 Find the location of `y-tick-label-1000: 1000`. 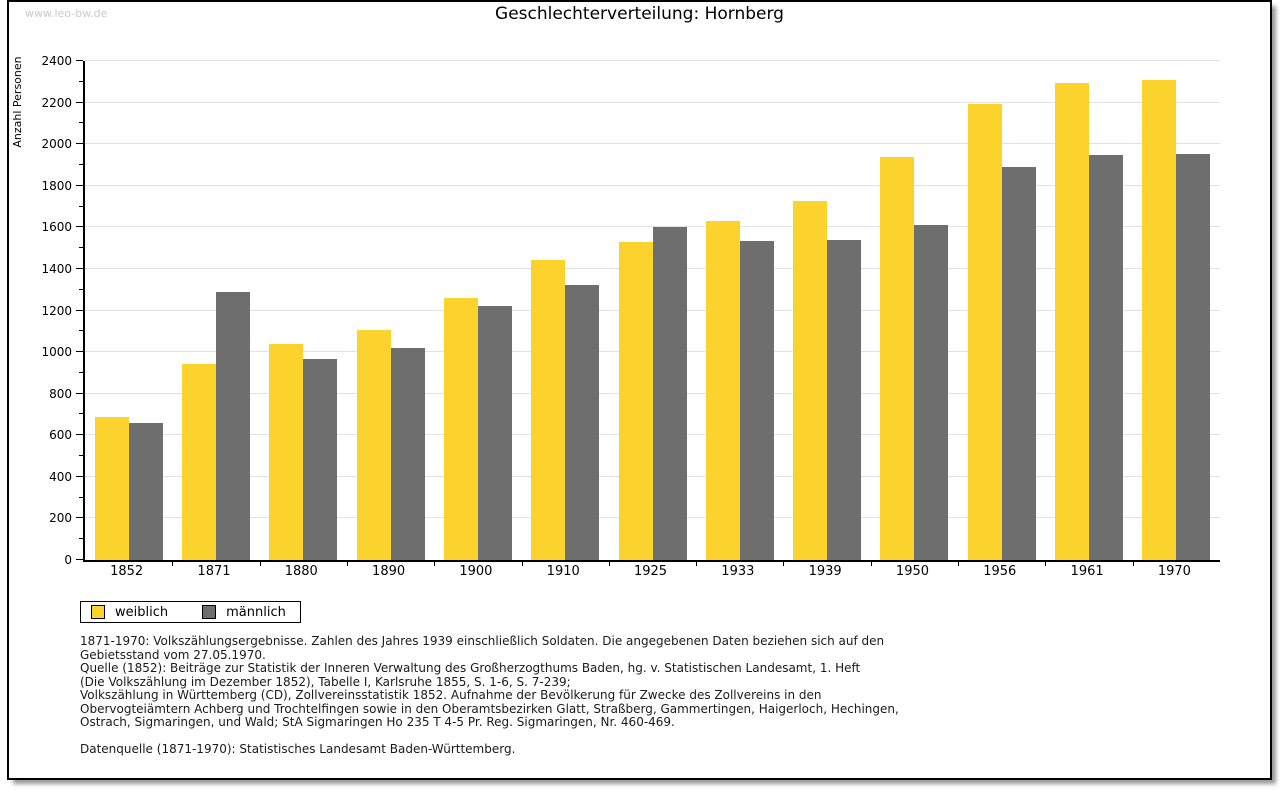

y-tick-label-1000: 1000 is located at coordinates (56, 352).